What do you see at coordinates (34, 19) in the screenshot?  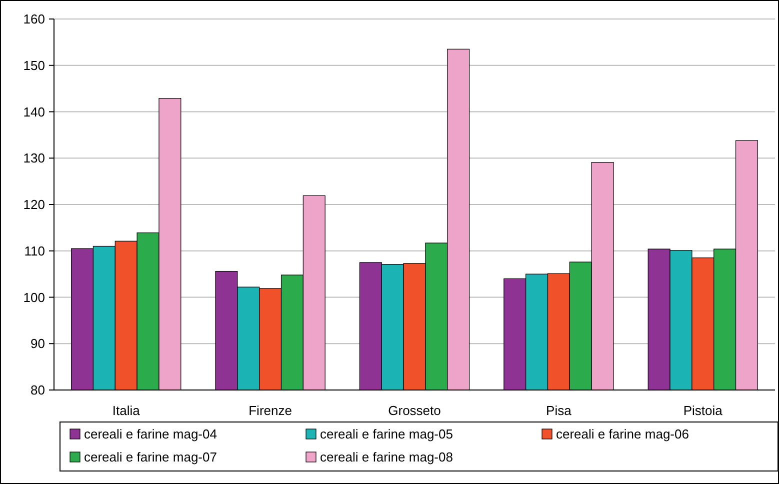 I see `y-tick-label: 160` at bounding box center [34, 19].